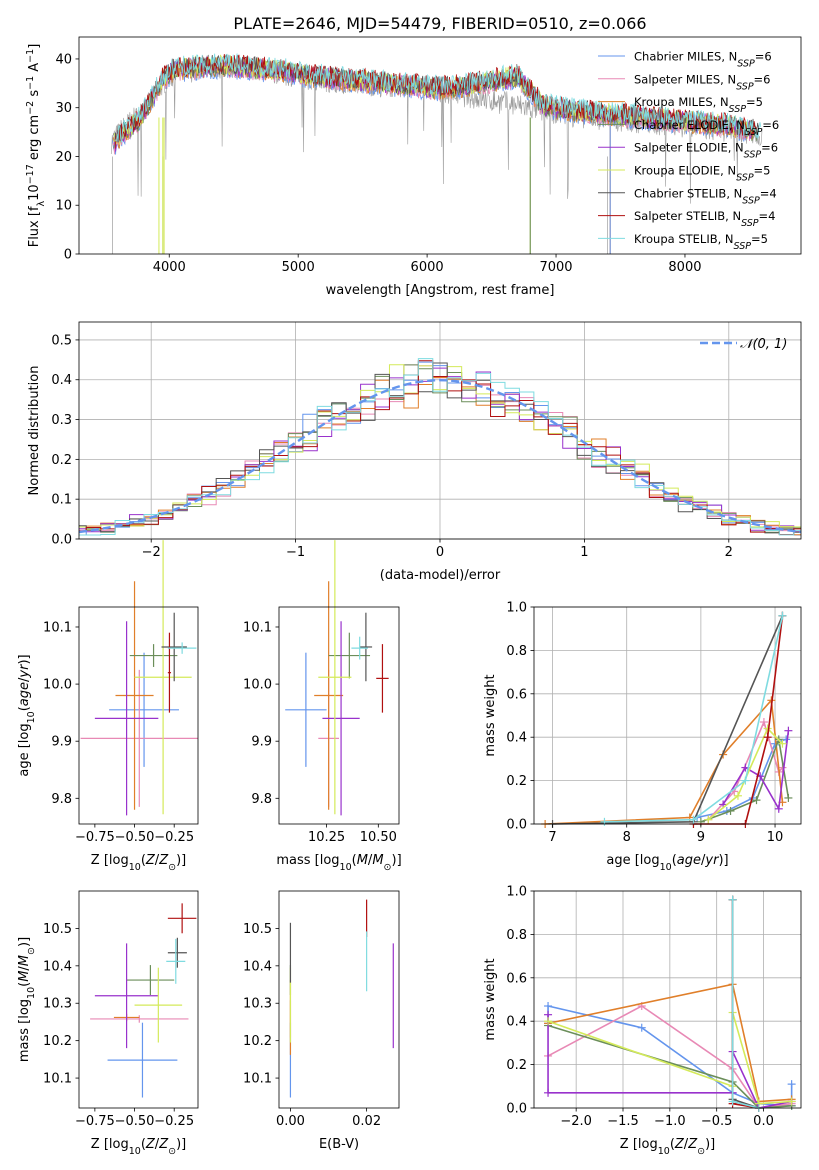 The image size is (819, 1170). I want to click on residuals-ytick-label: 0.0, so click(61, 540).